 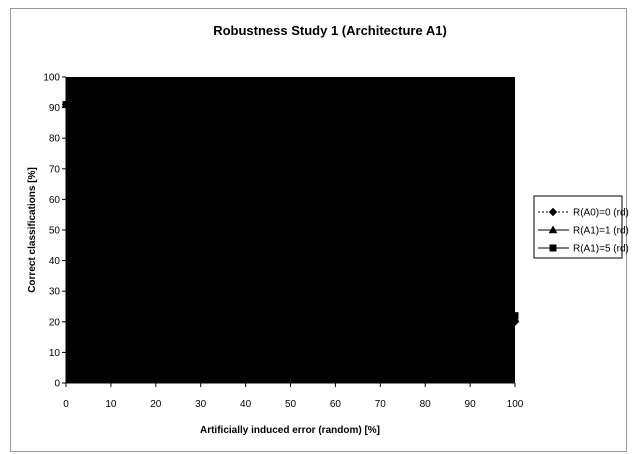 I want to click on chart-title: Robustness Study 1 (Architecture A1), so click(x=330, y=30).